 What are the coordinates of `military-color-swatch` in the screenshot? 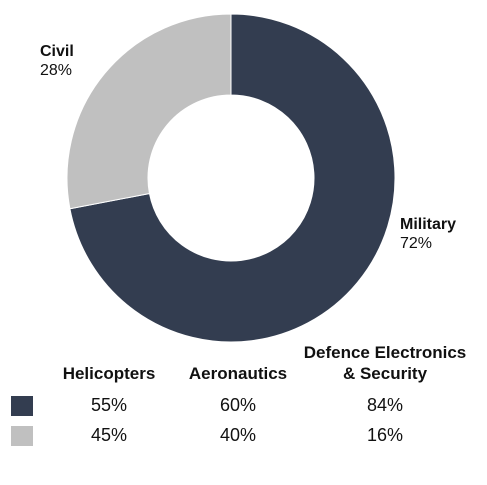 It's located at (22, 405).